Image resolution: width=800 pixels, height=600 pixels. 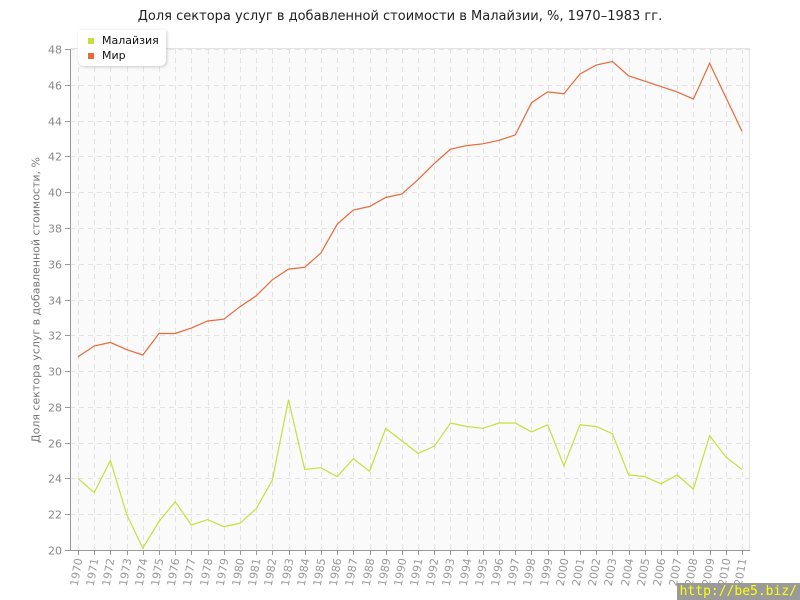 What do you see at coordinates (595, 572) in the screenshot?
I see `x-tick-label: 2002` at bounding box center [595, 572].